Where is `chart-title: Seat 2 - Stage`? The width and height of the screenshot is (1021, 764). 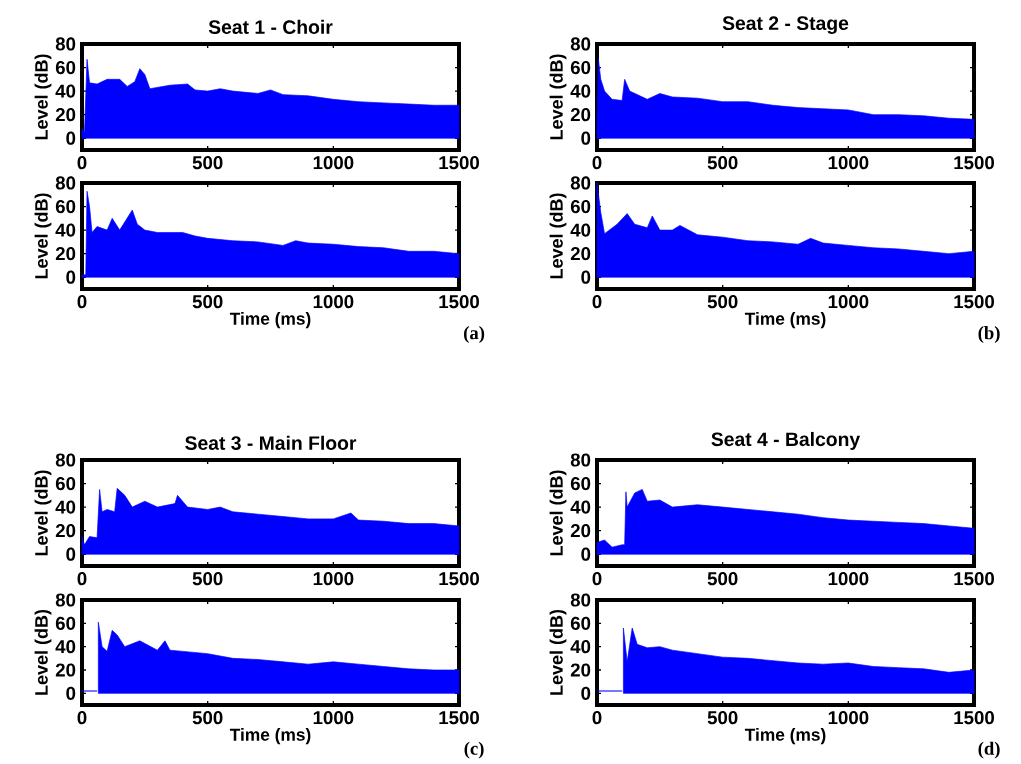
chart-title: Seat 2 - Stage is located at coordinates (785, 25).